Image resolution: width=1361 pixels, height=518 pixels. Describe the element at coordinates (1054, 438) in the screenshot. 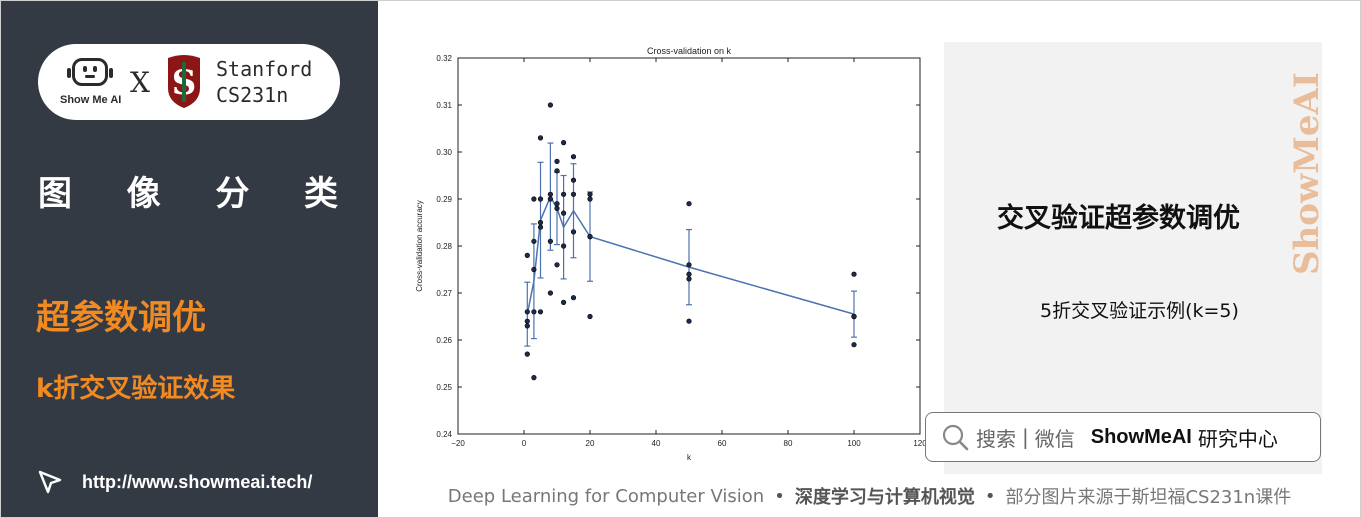

I see `wechat-label: 微信` at that location.